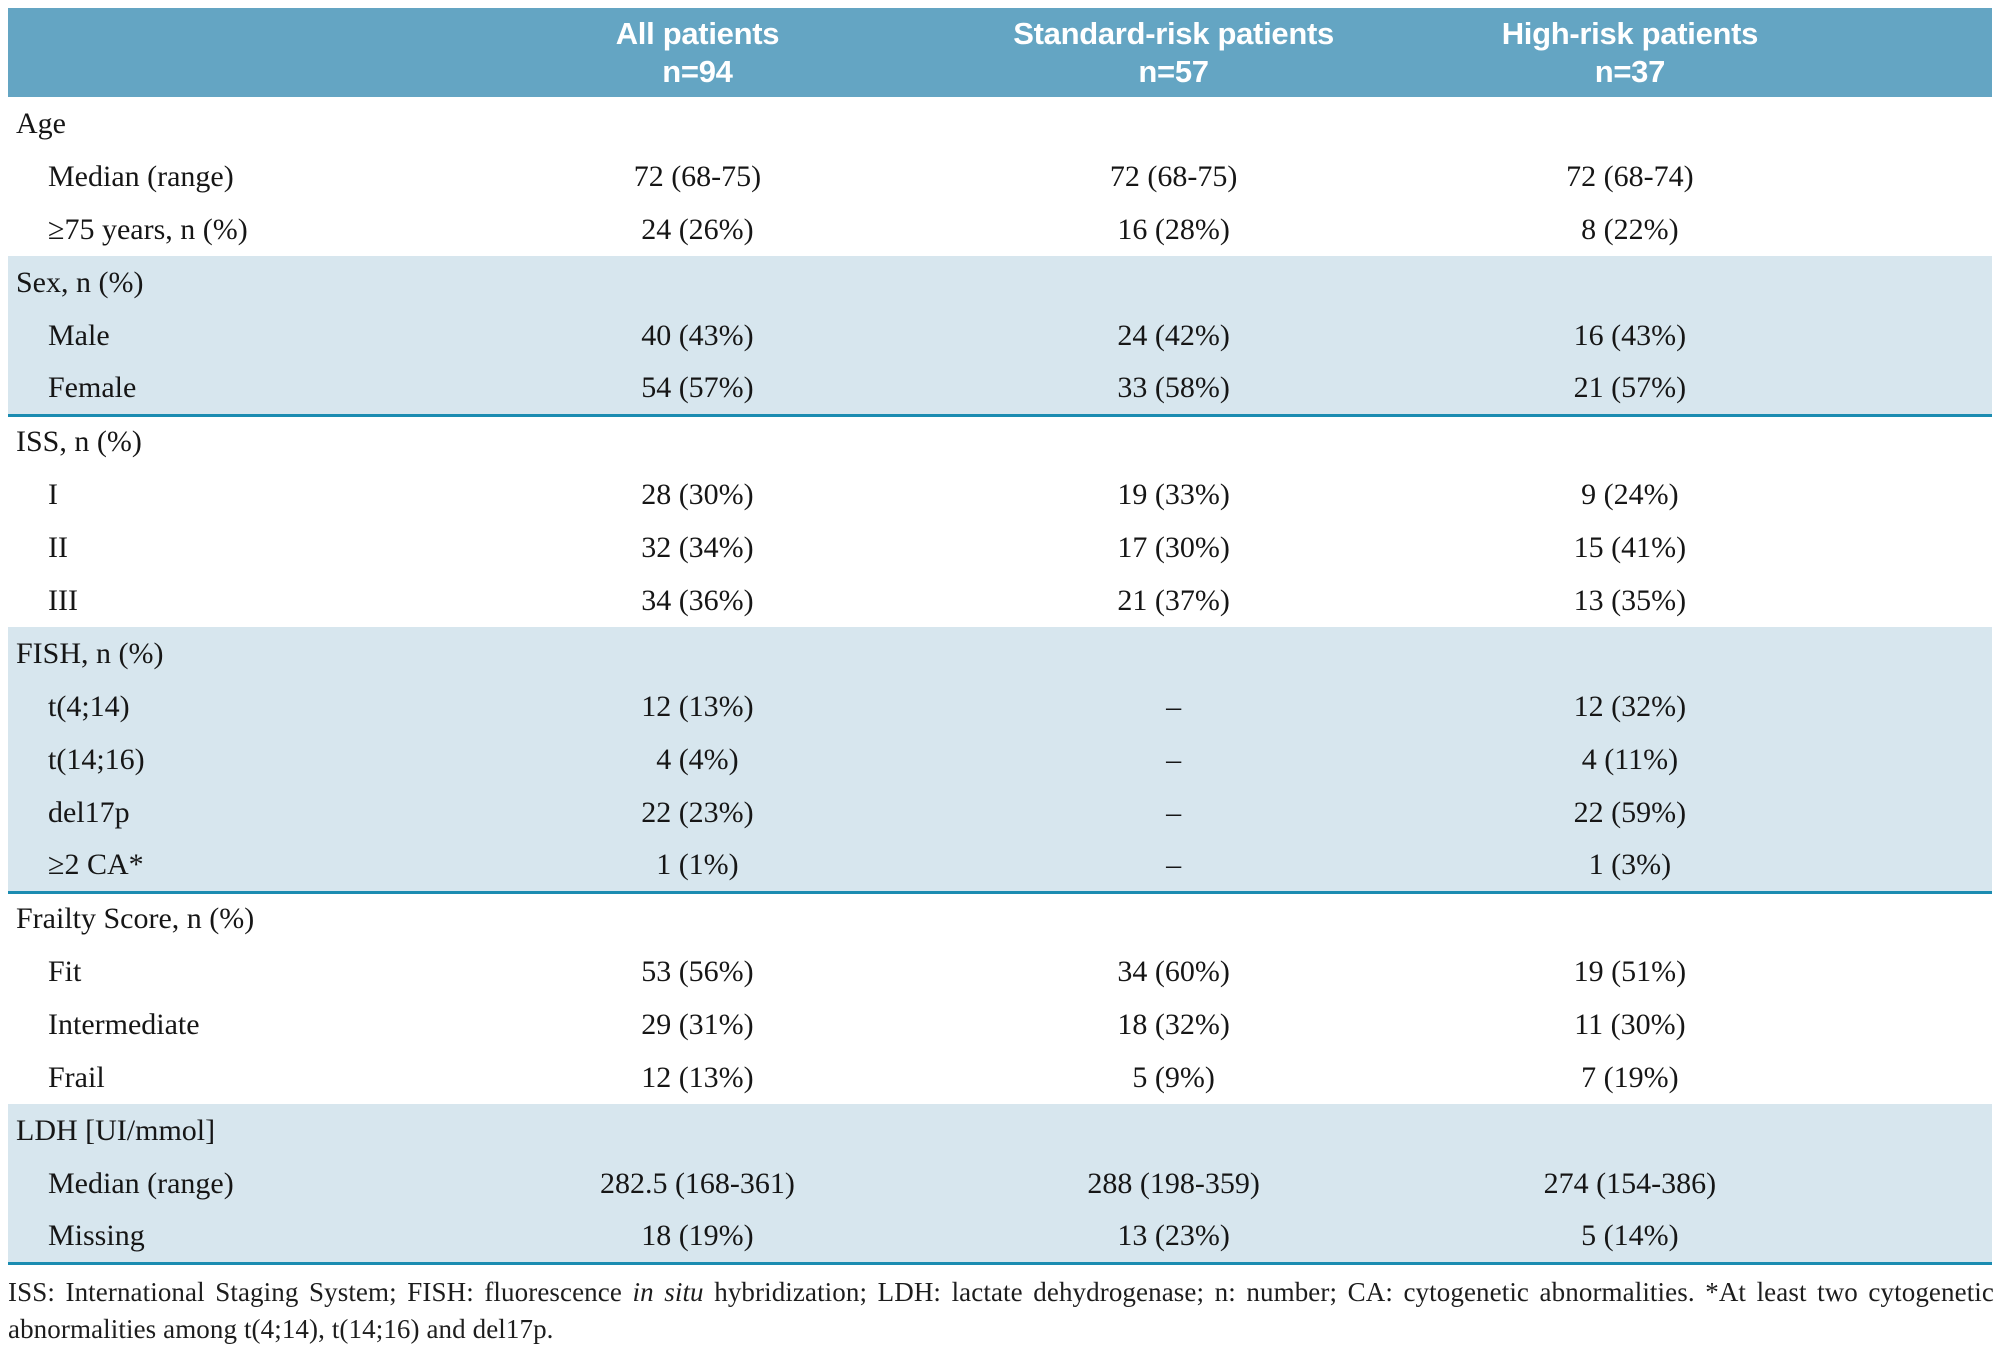 The image size is (2000, 1349). I want to click on cell-value: 9 (24%), so click(1630, 494).